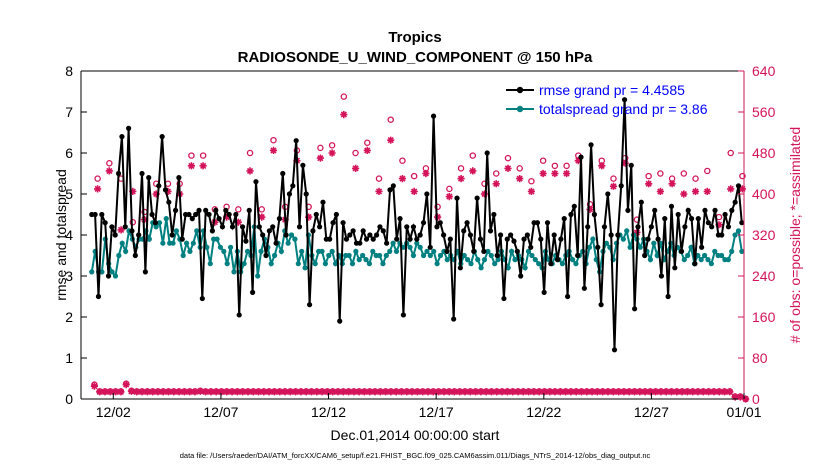  I want to click on x-tick-label: 12/02, so click(113, 412).